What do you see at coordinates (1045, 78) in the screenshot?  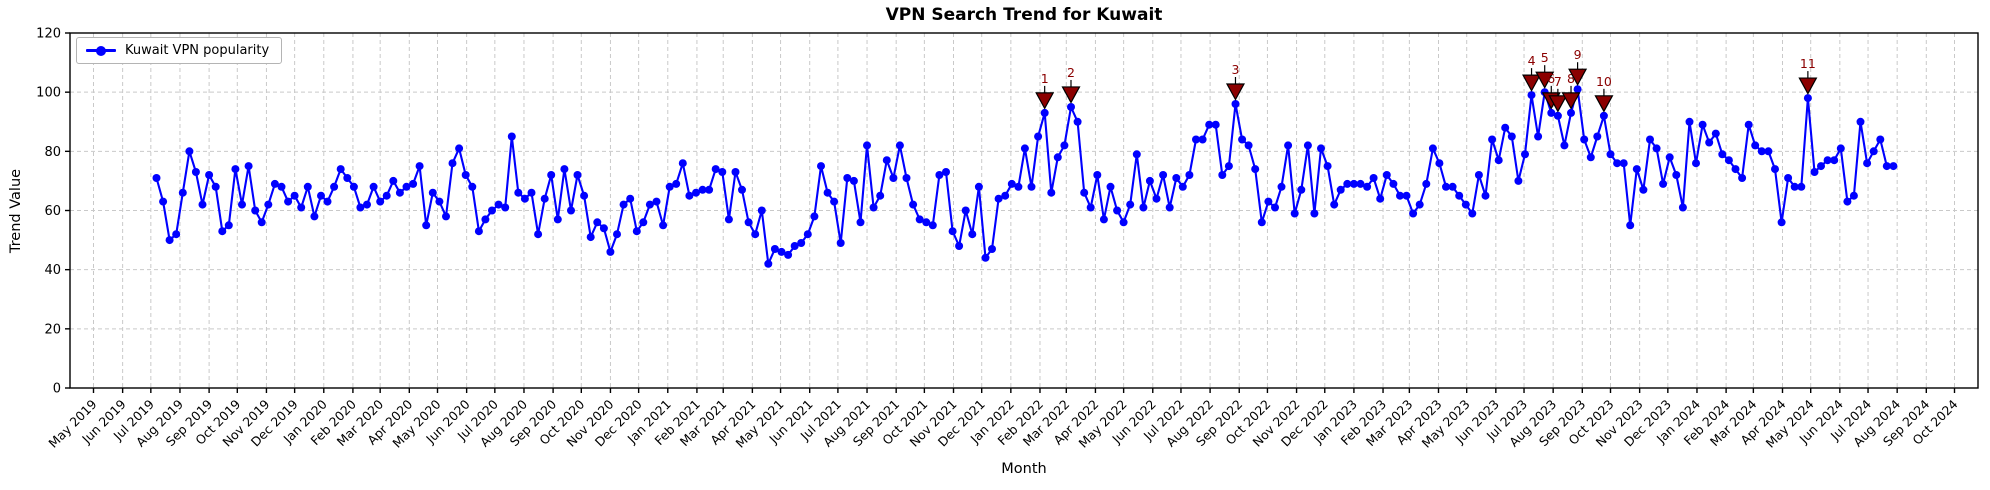 I see `annotation-label: 1` at bounding box center [1045, 78].